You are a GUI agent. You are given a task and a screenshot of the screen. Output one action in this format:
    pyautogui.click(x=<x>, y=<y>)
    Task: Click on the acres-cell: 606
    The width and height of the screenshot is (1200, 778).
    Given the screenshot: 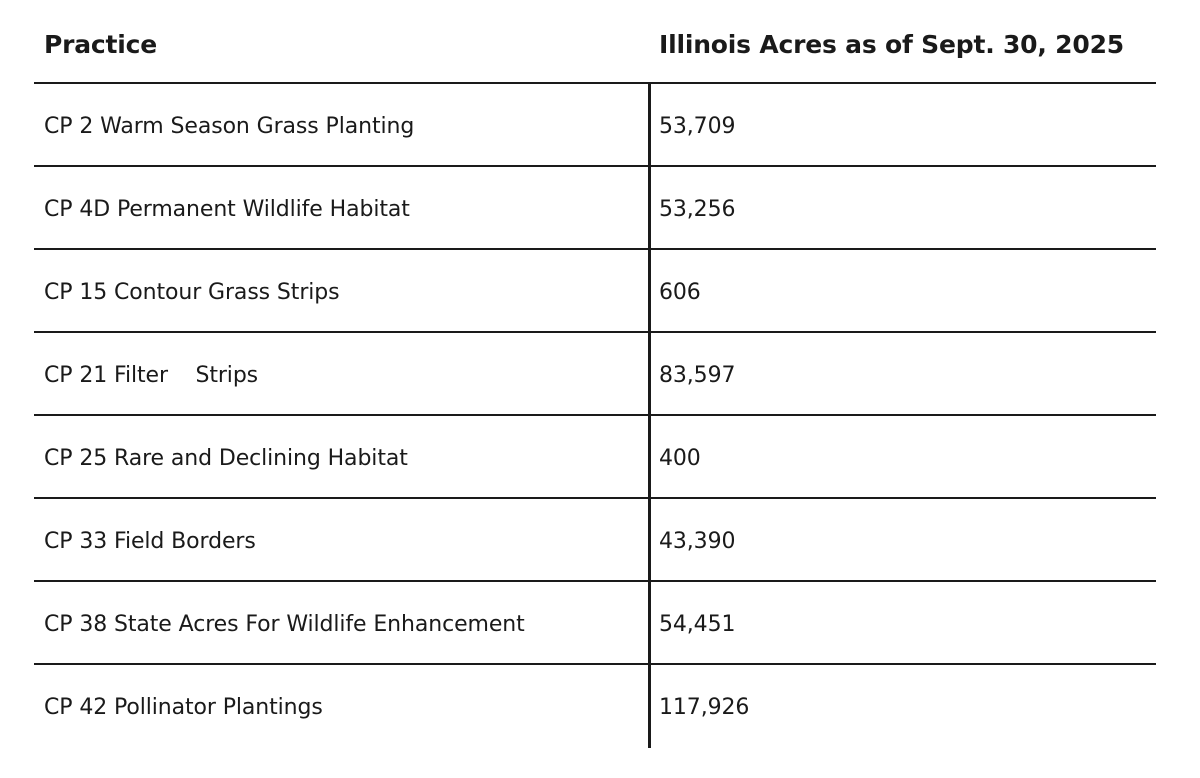 What is the action you would take?
    pyautogui.click(x=680, y=292)
    